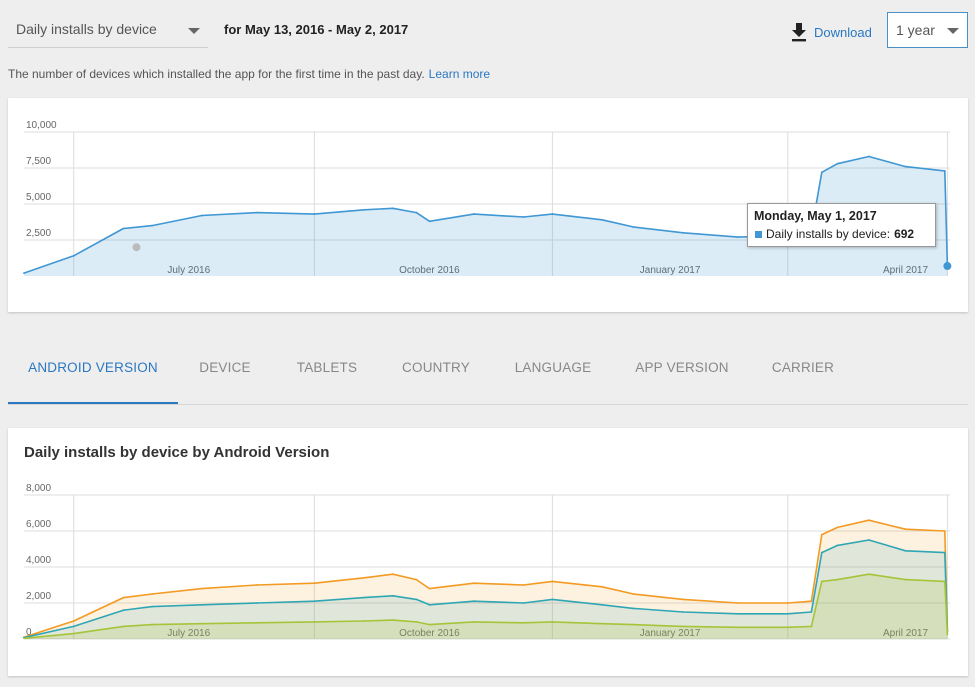 This screenshot has width=975, height=687. What do you see at coordinates (843, 32) in the screenshot?
I see `download-label: Download` at bounding box center [843, 32].